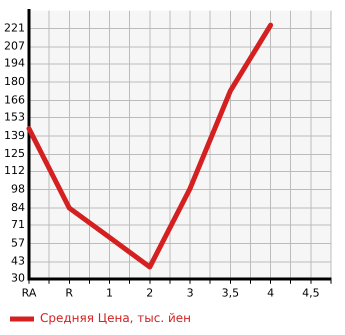 Image resolution: width=345 pixels, height=335 pixels. Describe the element at coordinates (17, 189) in the screenshot. I see `y-tick-label: 98` at that location.